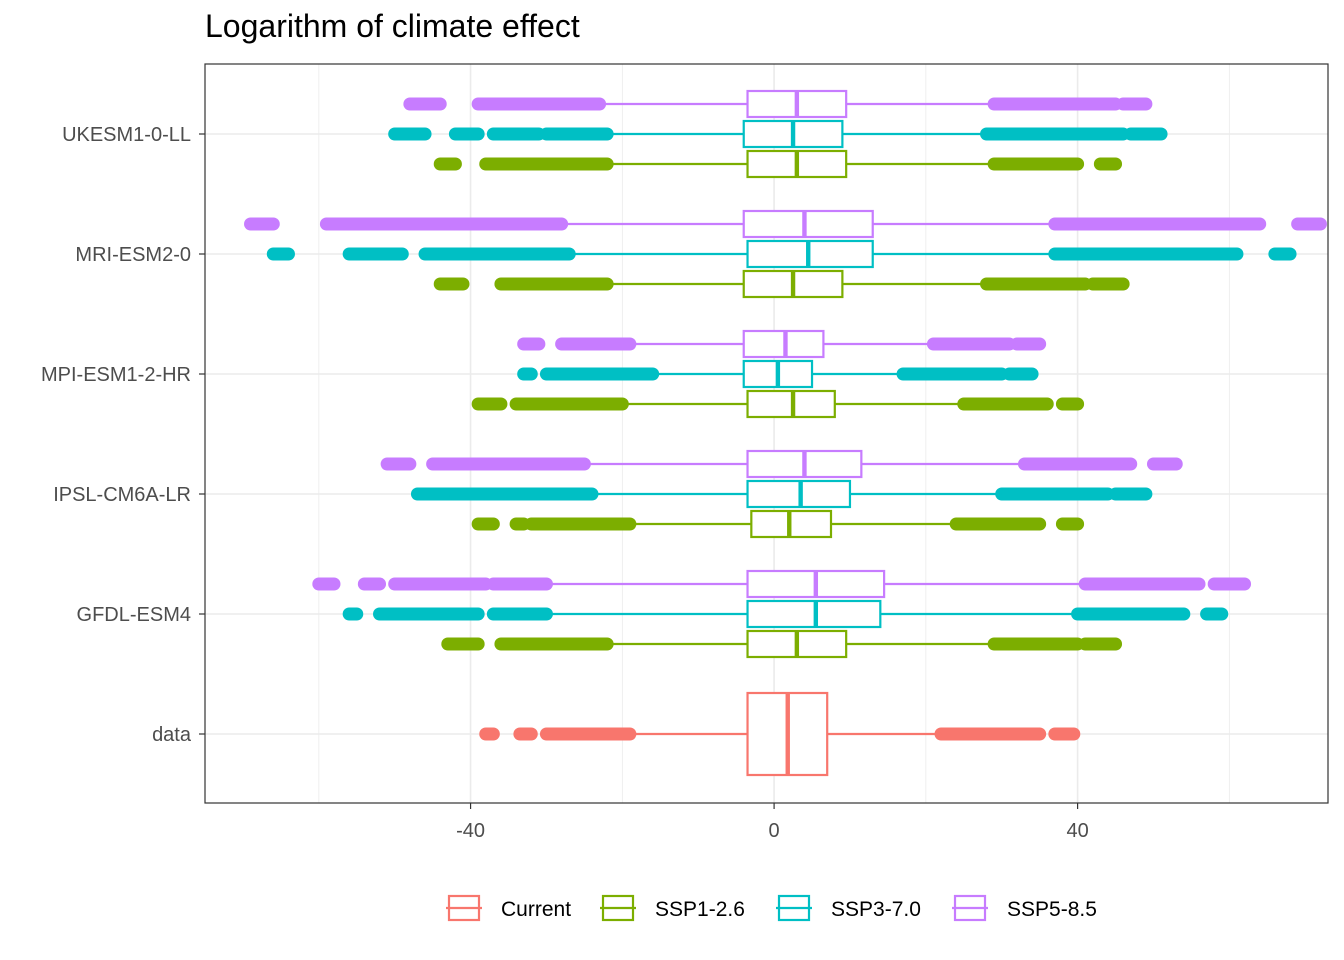  I want to click on box-mri-esm2-0-ssp1-2.6, so click(797, 284).